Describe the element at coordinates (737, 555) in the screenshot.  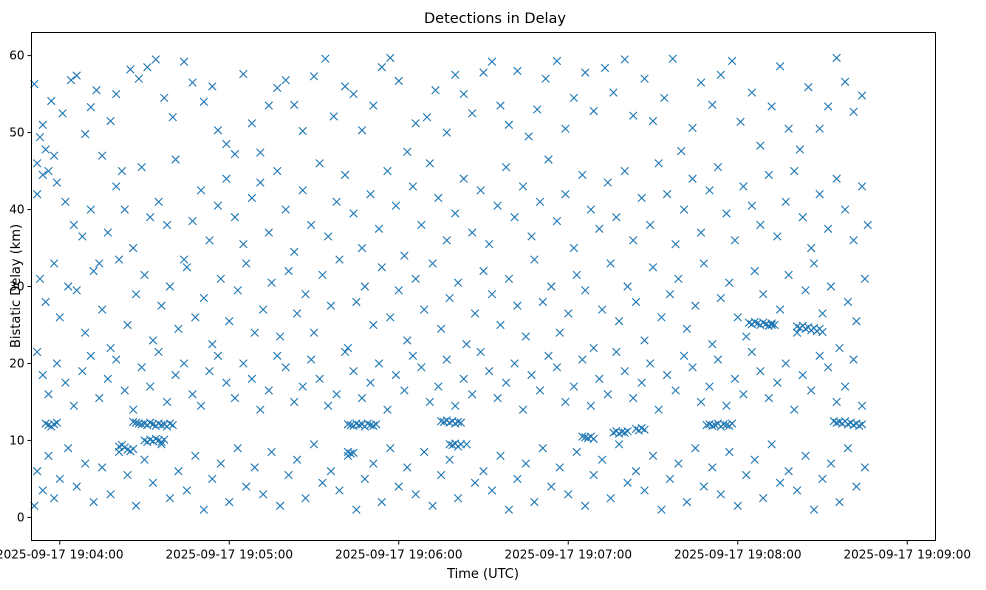
I see `x-tick-label: 2025-09-17 19:08:00` at that location.